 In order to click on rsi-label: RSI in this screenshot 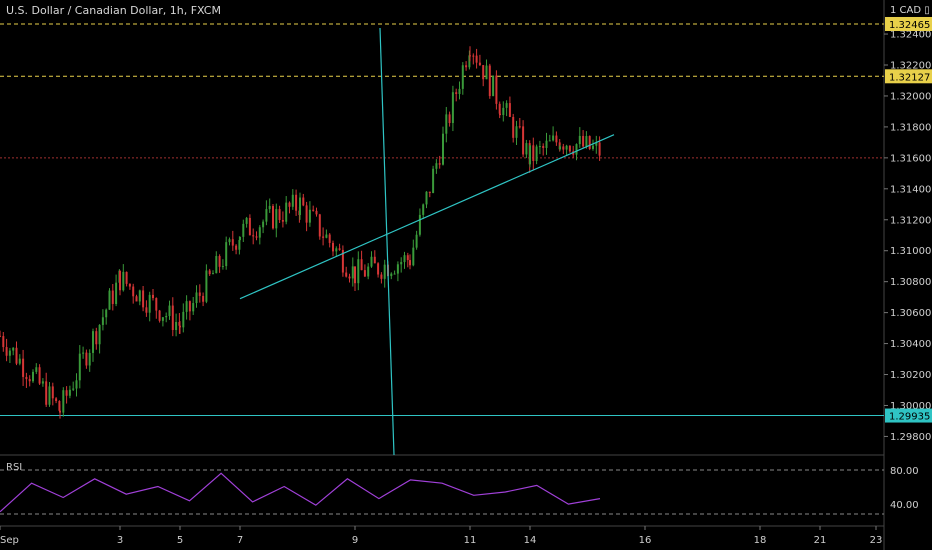, I will do `click(14, 467)`.